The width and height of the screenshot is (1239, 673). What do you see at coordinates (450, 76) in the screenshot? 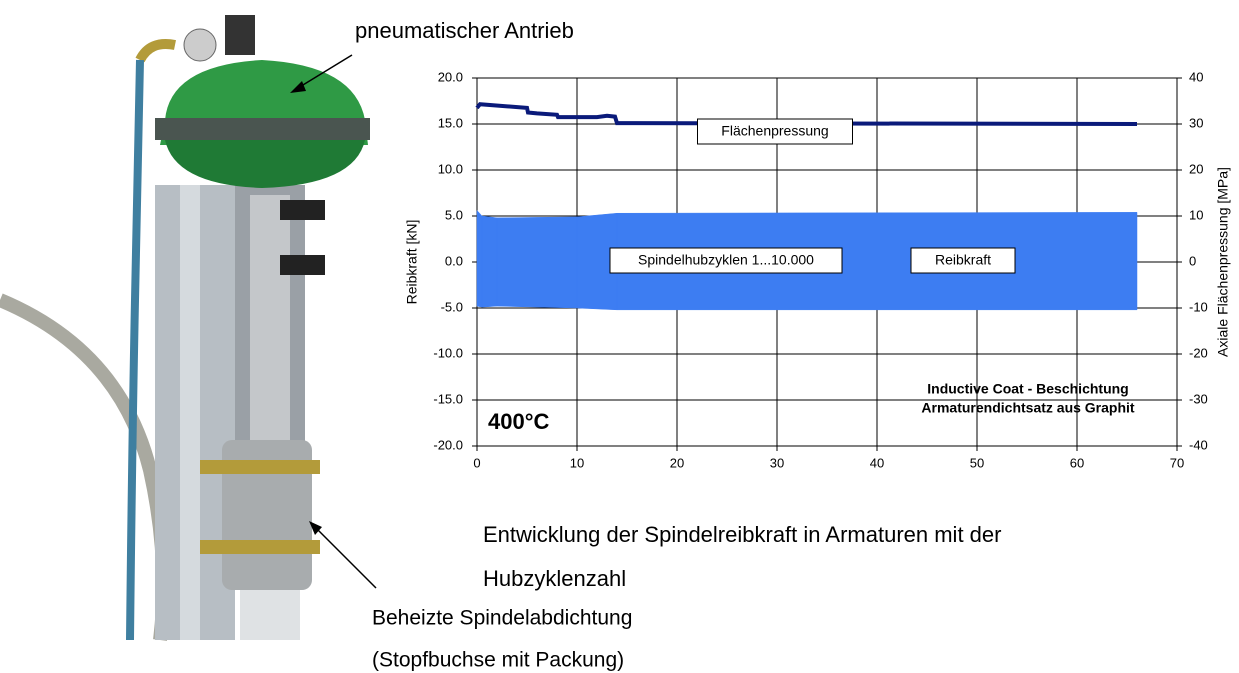
I see `y-tick-label: 20.0` at bounding box center [450, 76].